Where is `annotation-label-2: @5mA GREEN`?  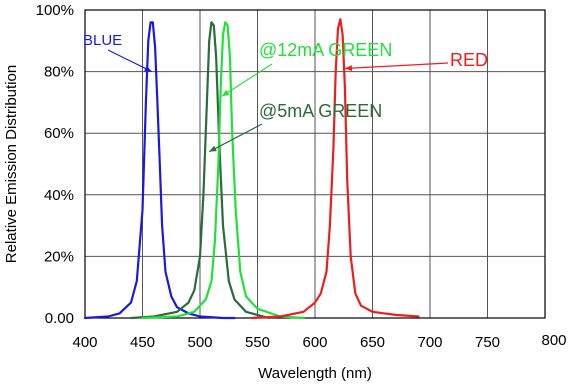
annotation-label-2: @5mA GREEN is located at coordinates (320, 111).